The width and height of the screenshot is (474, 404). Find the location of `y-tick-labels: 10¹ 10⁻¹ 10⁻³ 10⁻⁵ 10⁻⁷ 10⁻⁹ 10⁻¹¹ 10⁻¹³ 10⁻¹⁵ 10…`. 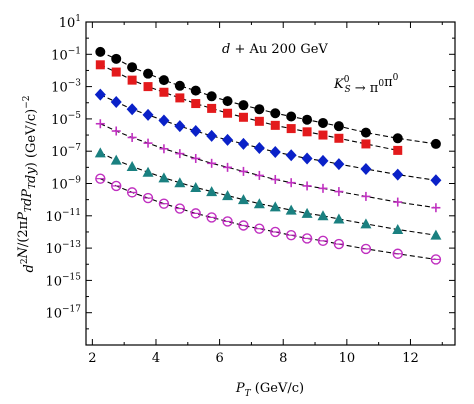

y-tick-labels: 10¹ 10⁻¹ 10⁻³ 10⁻⁵ 10⁻⁷ 10⁻⁹ 10⁻¹¹ 10⁻¹³ 10⁻¹⁵ 10… is located at coordinates (63, 168).